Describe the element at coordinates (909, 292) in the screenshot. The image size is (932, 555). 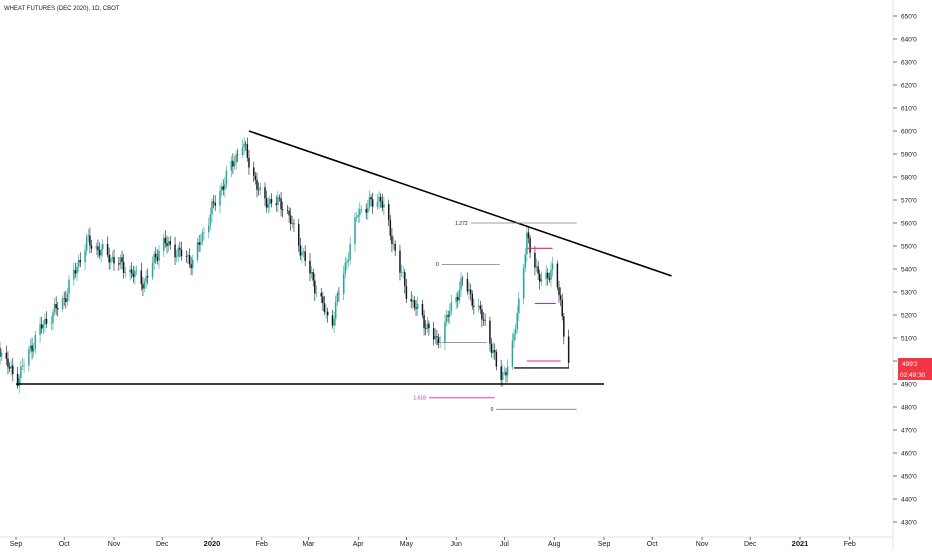
I see `y-tick-label: 530'0` at that location.